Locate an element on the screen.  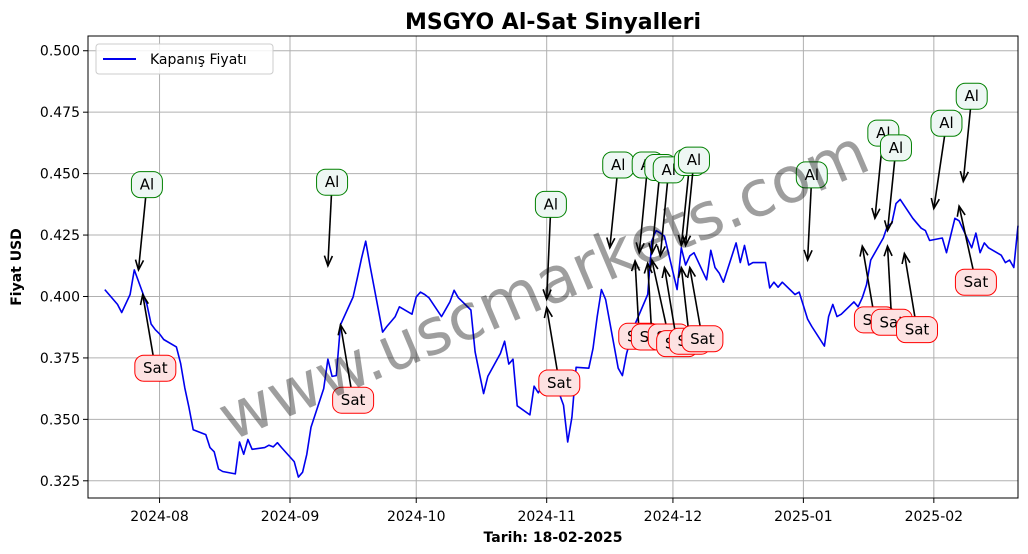
legend-box is located at coordinates (184, 59).